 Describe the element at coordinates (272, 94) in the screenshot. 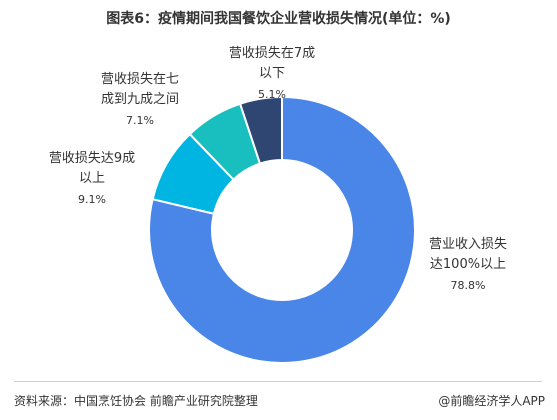

I see `slice-percent-3: 5.1%` at that location.